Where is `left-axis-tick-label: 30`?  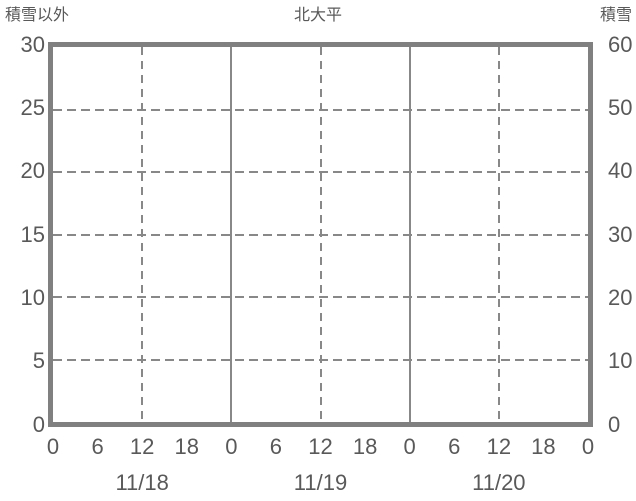
left-axis-tick-label: 30 is located at coordinates (32, 44).